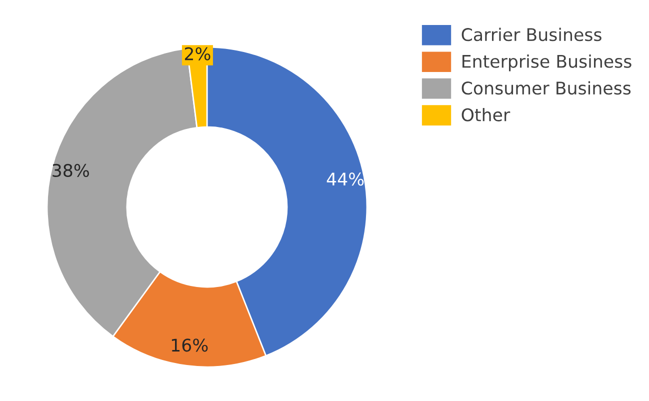 The width and height of the screenshot is (649, 401). I want to click on data-label: 2%, so click(197, 53).